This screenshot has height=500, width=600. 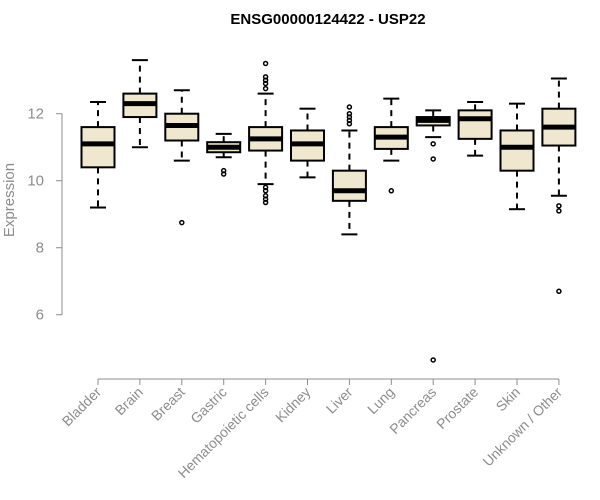 What do you see at coordinates (457, 408) in the screenshot?
I see `x-tick-label: Prostate` at bounding box center [457, 408].